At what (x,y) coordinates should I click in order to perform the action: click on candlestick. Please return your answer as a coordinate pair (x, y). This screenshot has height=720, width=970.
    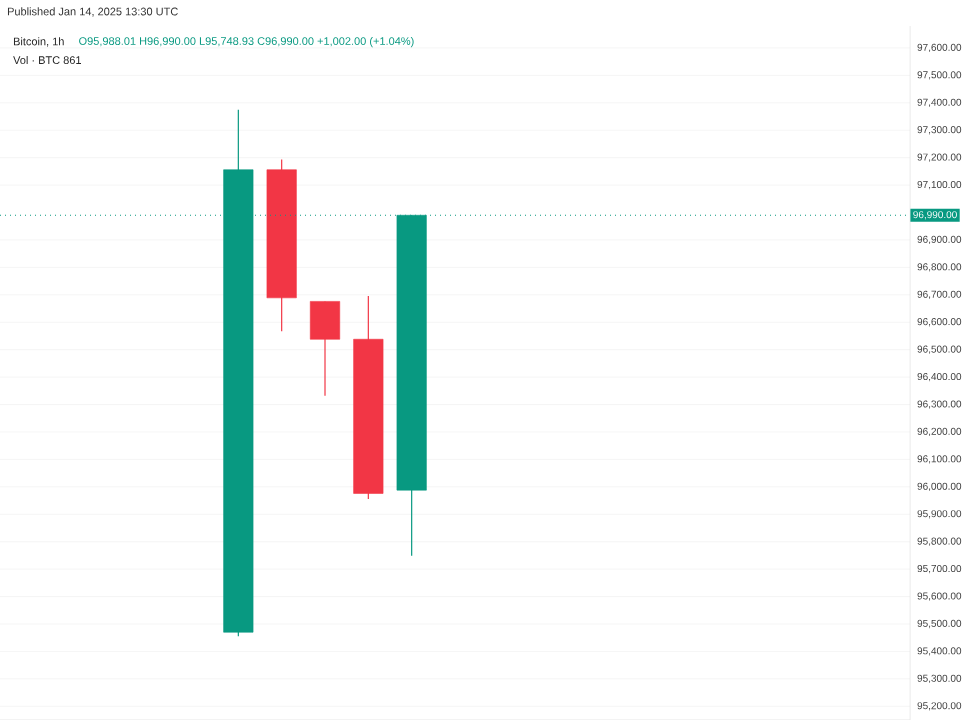
    Looking at the image, I should click on (325, 348).